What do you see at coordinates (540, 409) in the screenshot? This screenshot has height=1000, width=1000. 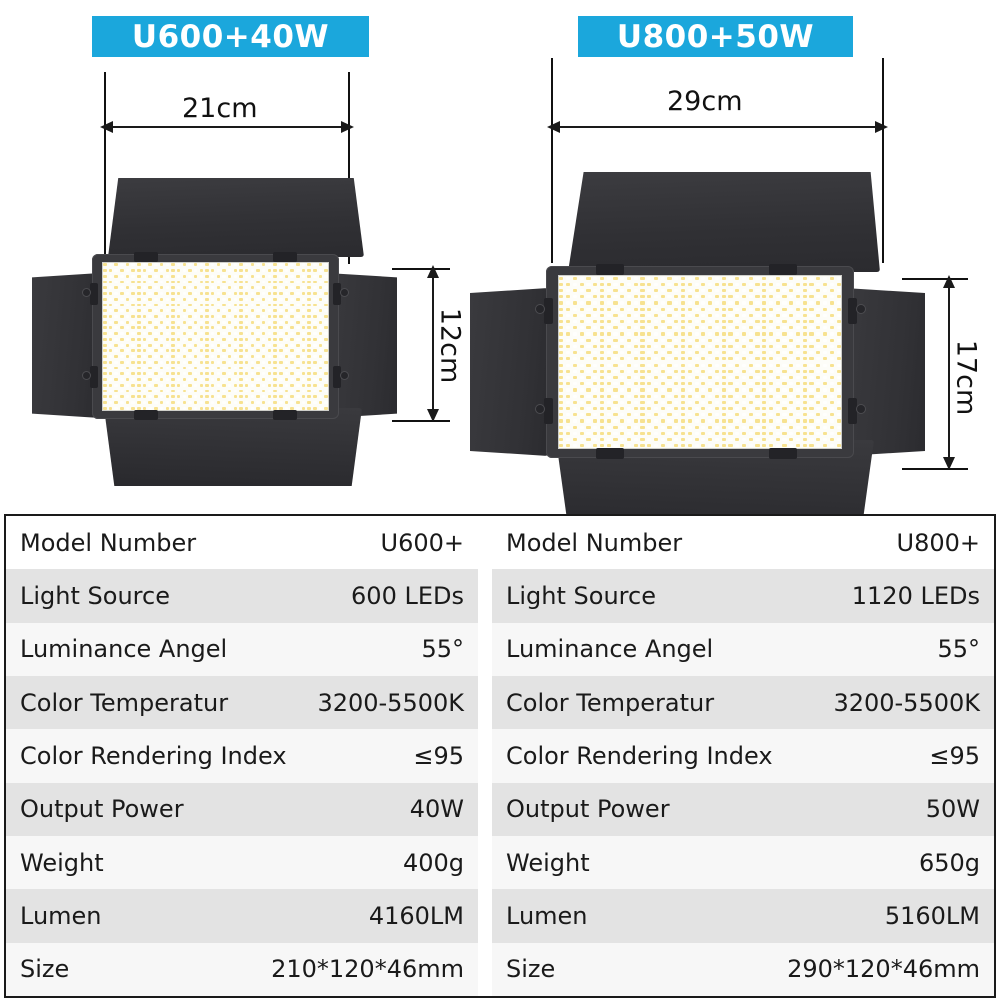 I see `knob-right-panel-ll` at bounding box center [540, 409].